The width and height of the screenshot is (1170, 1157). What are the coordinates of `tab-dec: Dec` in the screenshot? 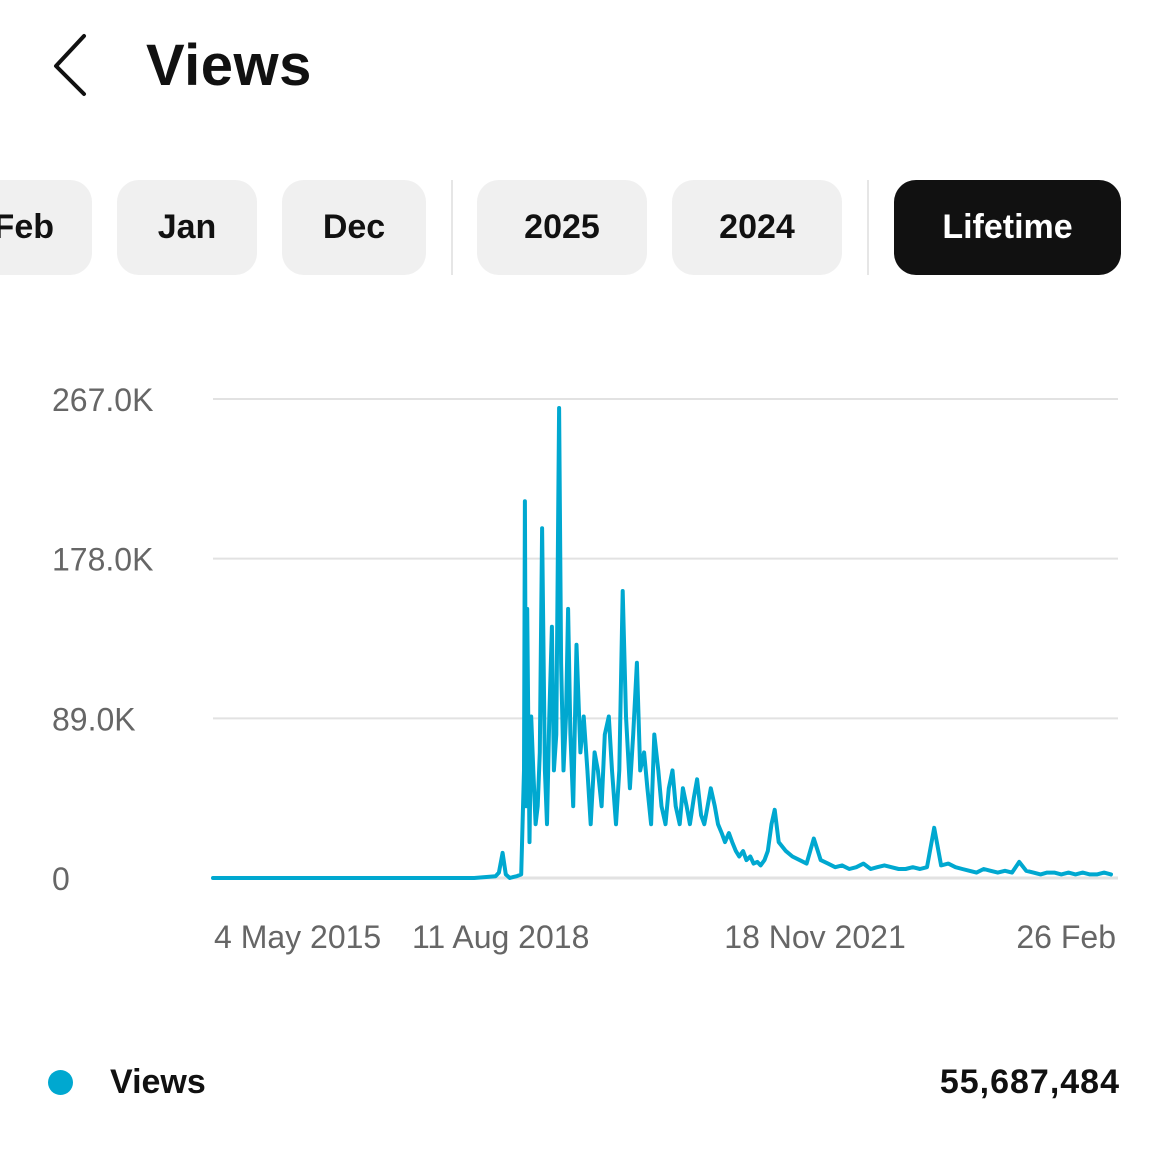 It's located at (354, 227).